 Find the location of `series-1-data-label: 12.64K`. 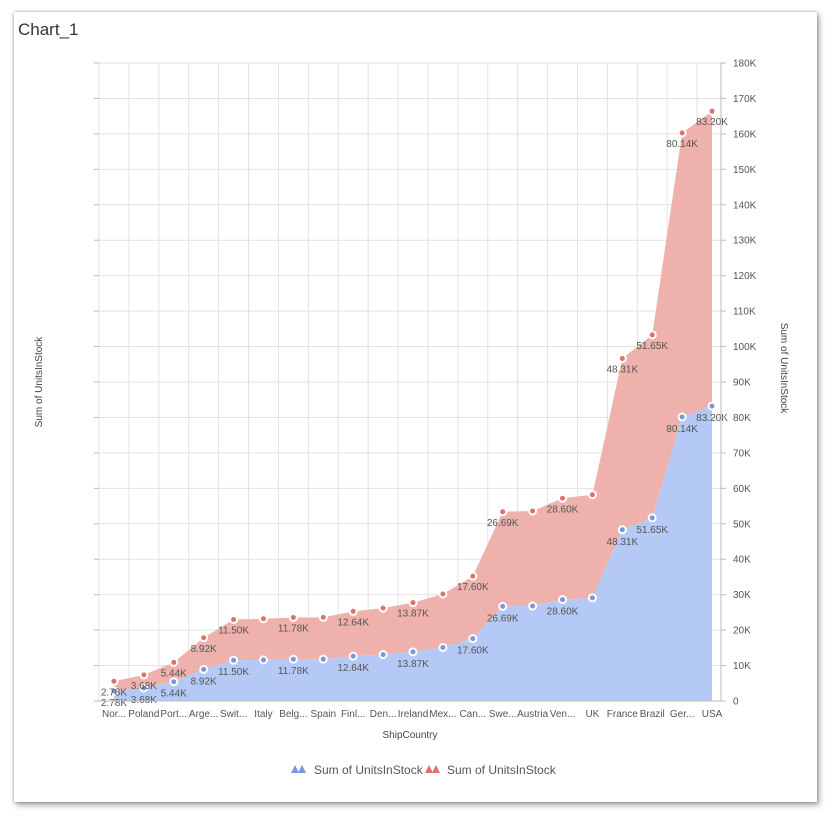

series-1-data-label: 12.64K is located at coordinates (353, 668).